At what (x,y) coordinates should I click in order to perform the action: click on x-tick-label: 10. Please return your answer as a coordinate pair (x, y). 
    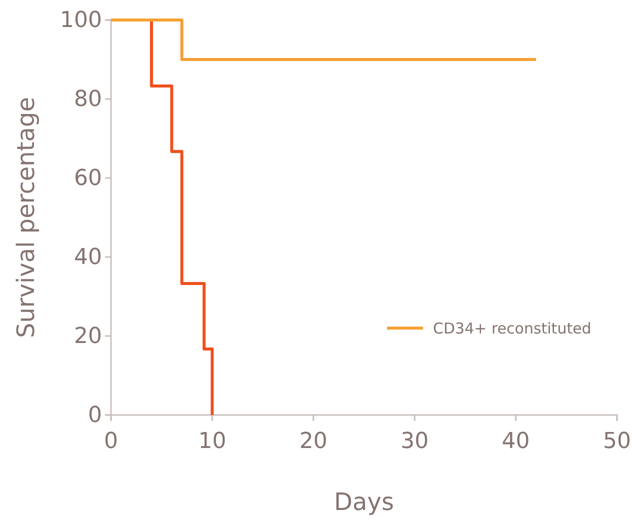
    Looking at the image, I should click on (212, 441).